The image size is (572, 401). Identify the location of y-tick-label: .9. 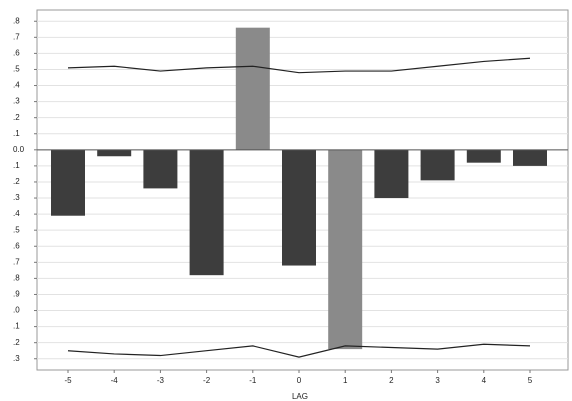
(16, 294).